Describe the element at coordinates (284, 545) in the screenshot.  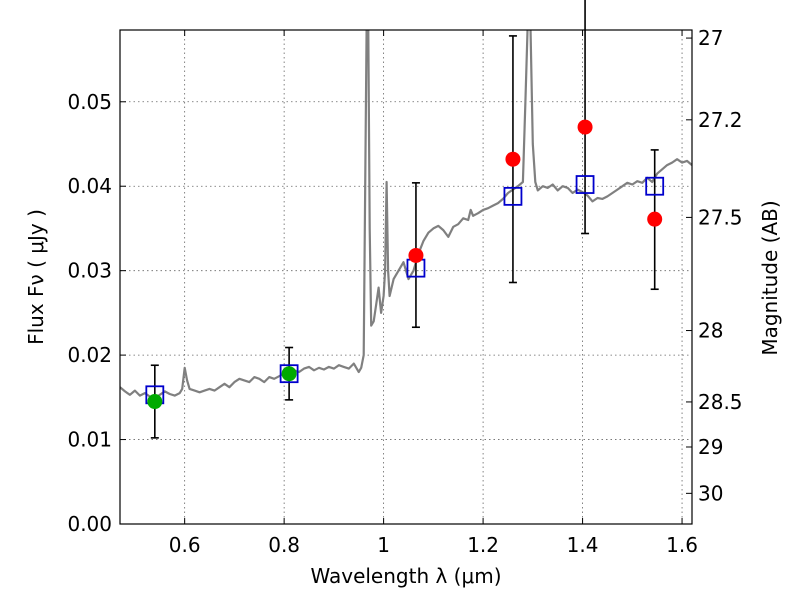
I see `x-tick-label: 0.8` at that location.